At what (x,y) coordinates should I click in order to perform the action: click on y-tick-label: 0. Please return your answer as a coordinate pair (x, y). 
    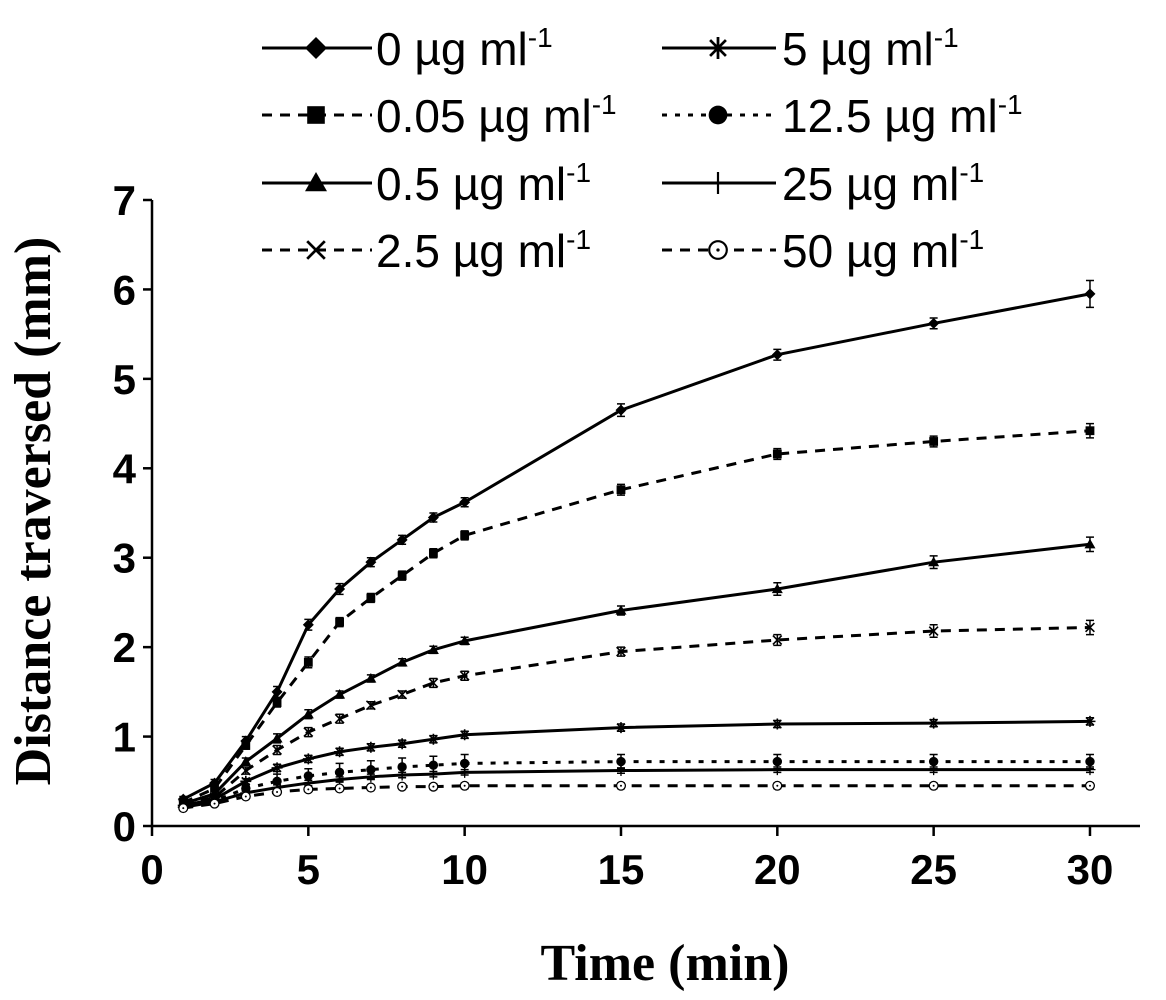
    Looking at the image, I should click on (124, 826).